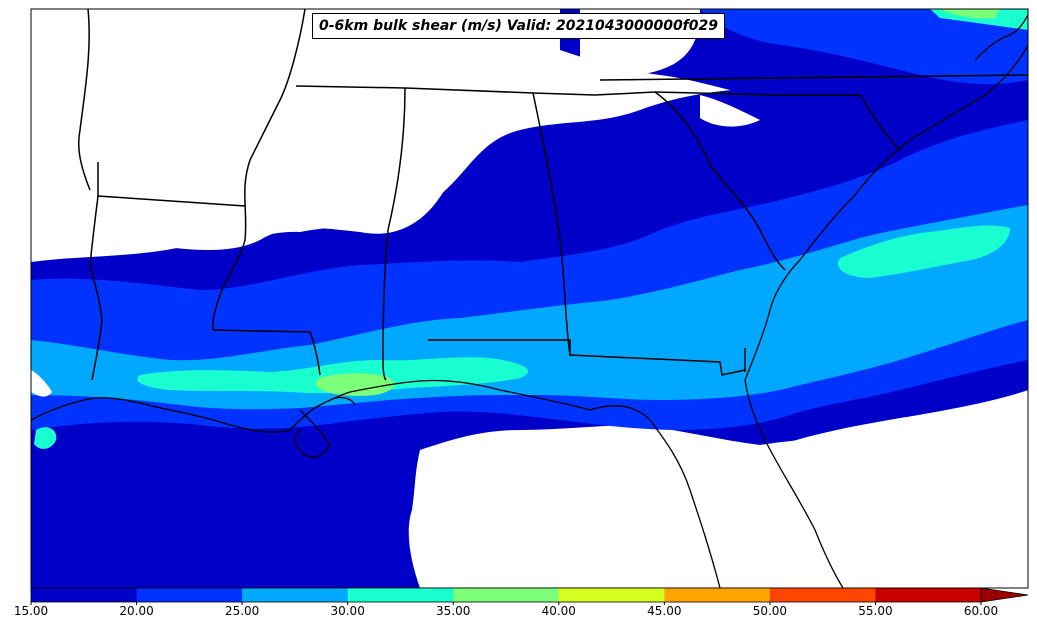  I want to click on mask-west-gulf, so click(41, 383).